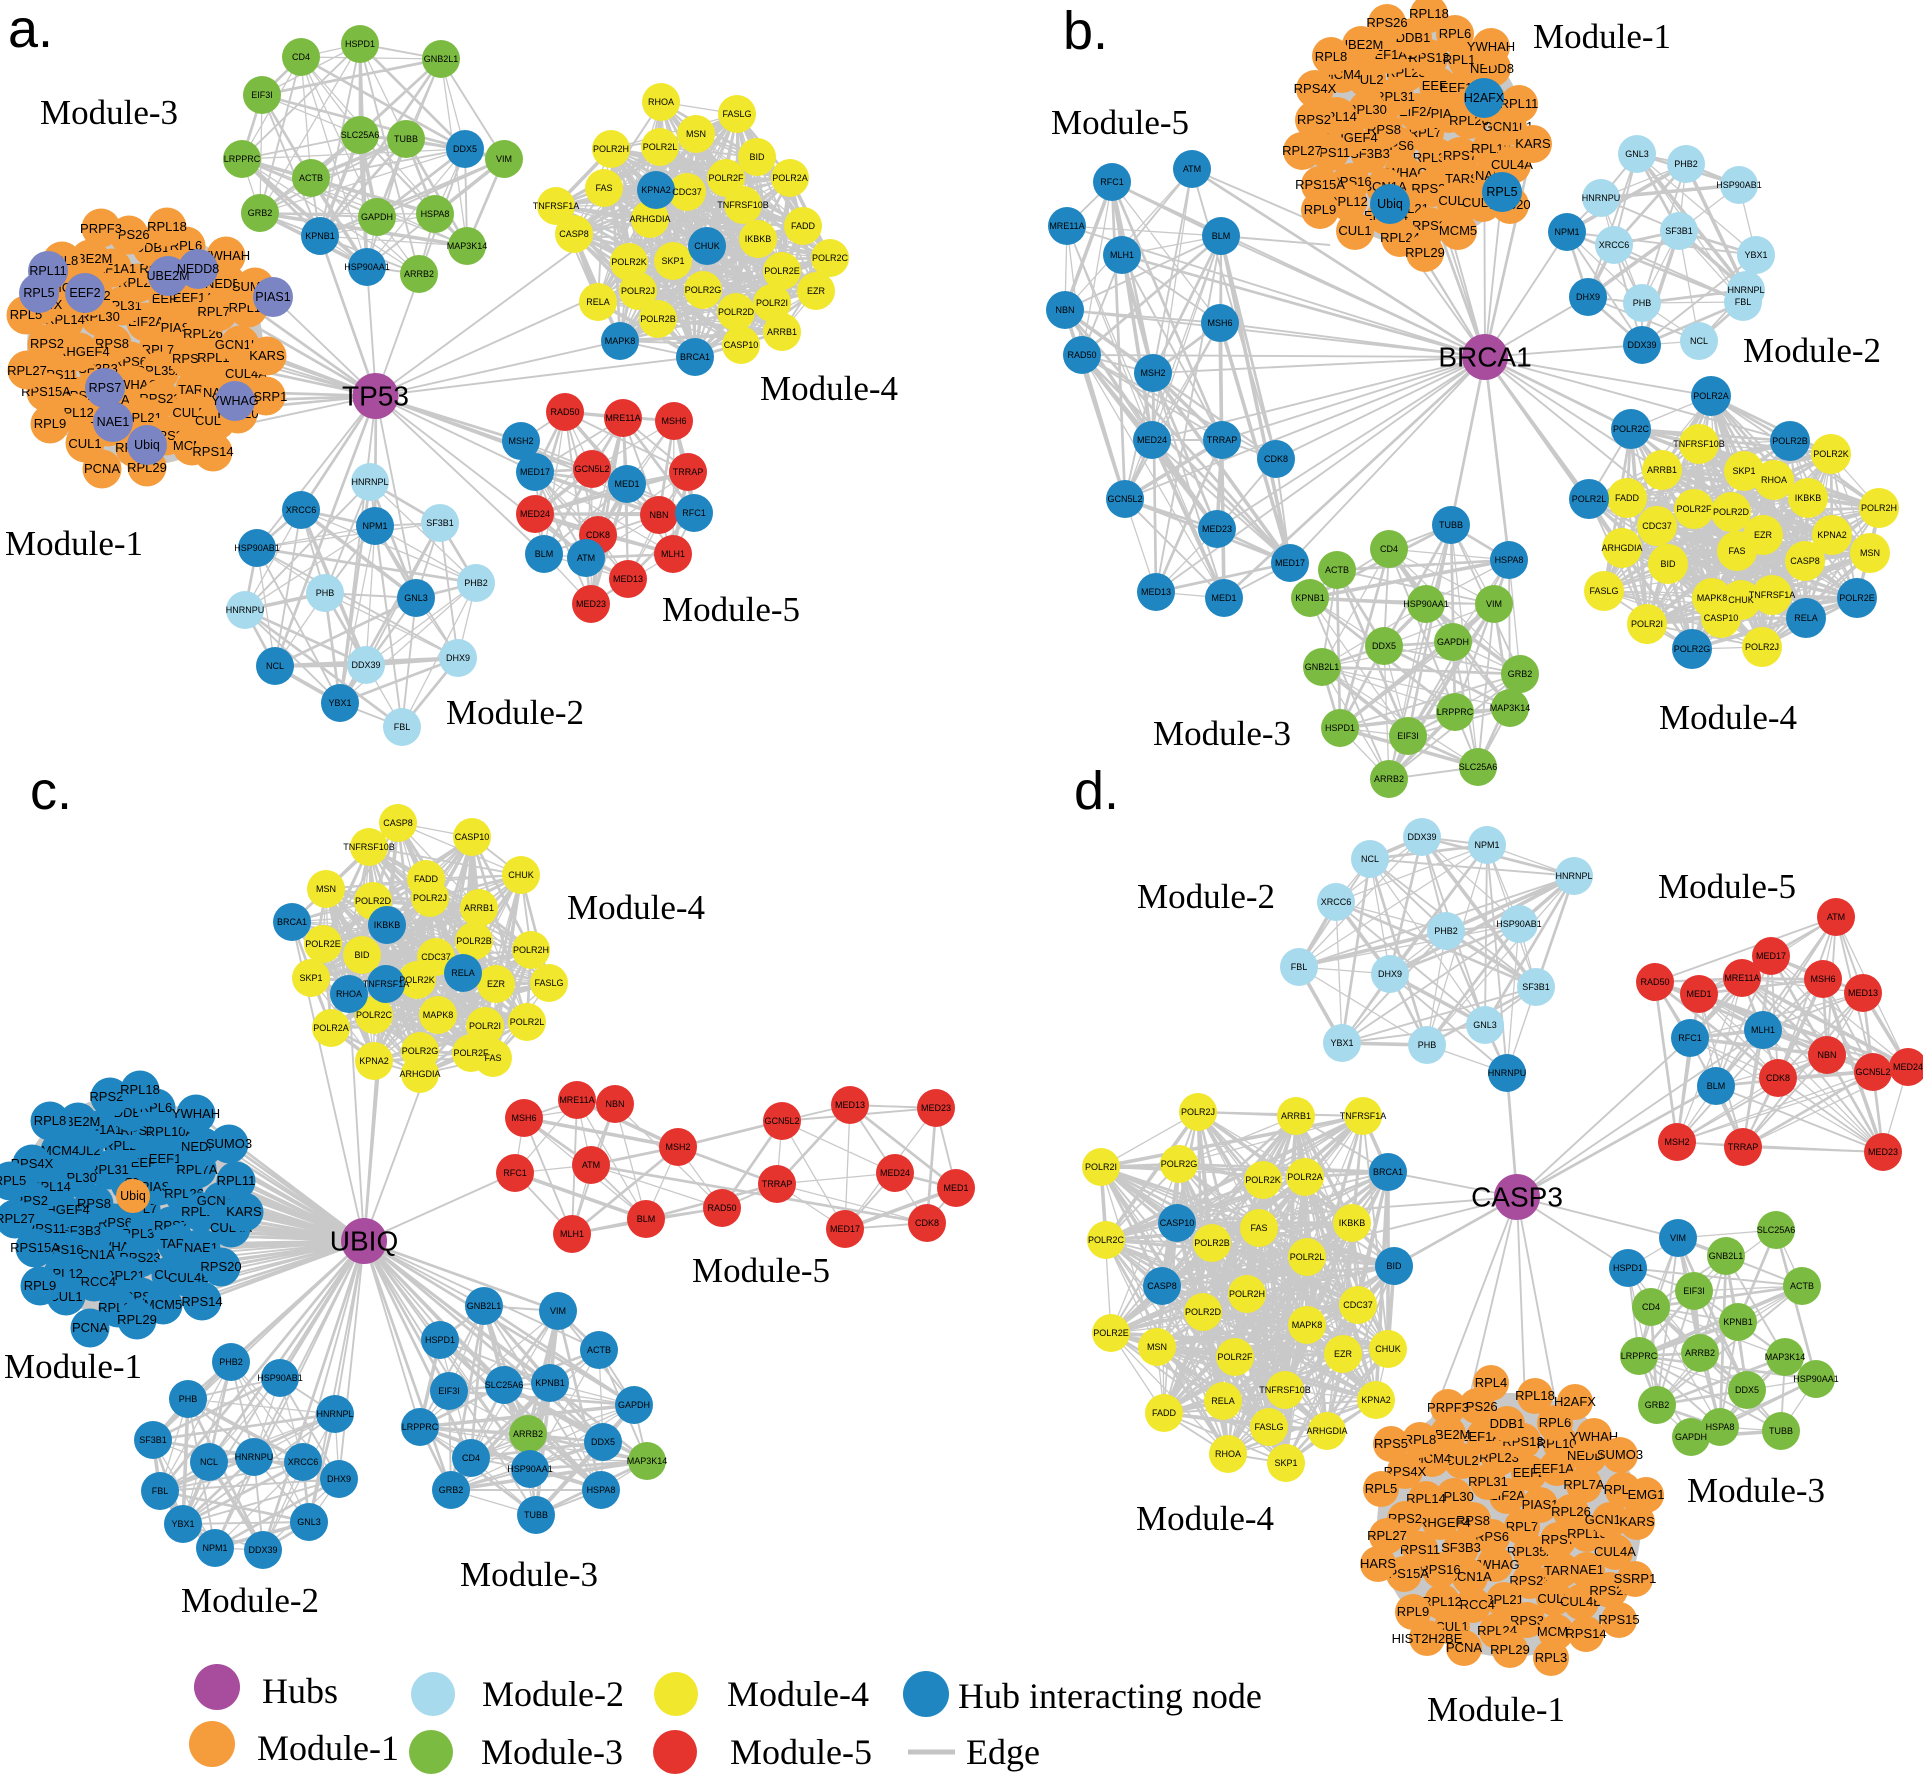 Image resolution: width=1923 pixels, height=1775 pixels. What do you see at coordinates (1520, 674) in the screenshot?
I see `svg-text: GRB2` at bounding box center [1520, 674].